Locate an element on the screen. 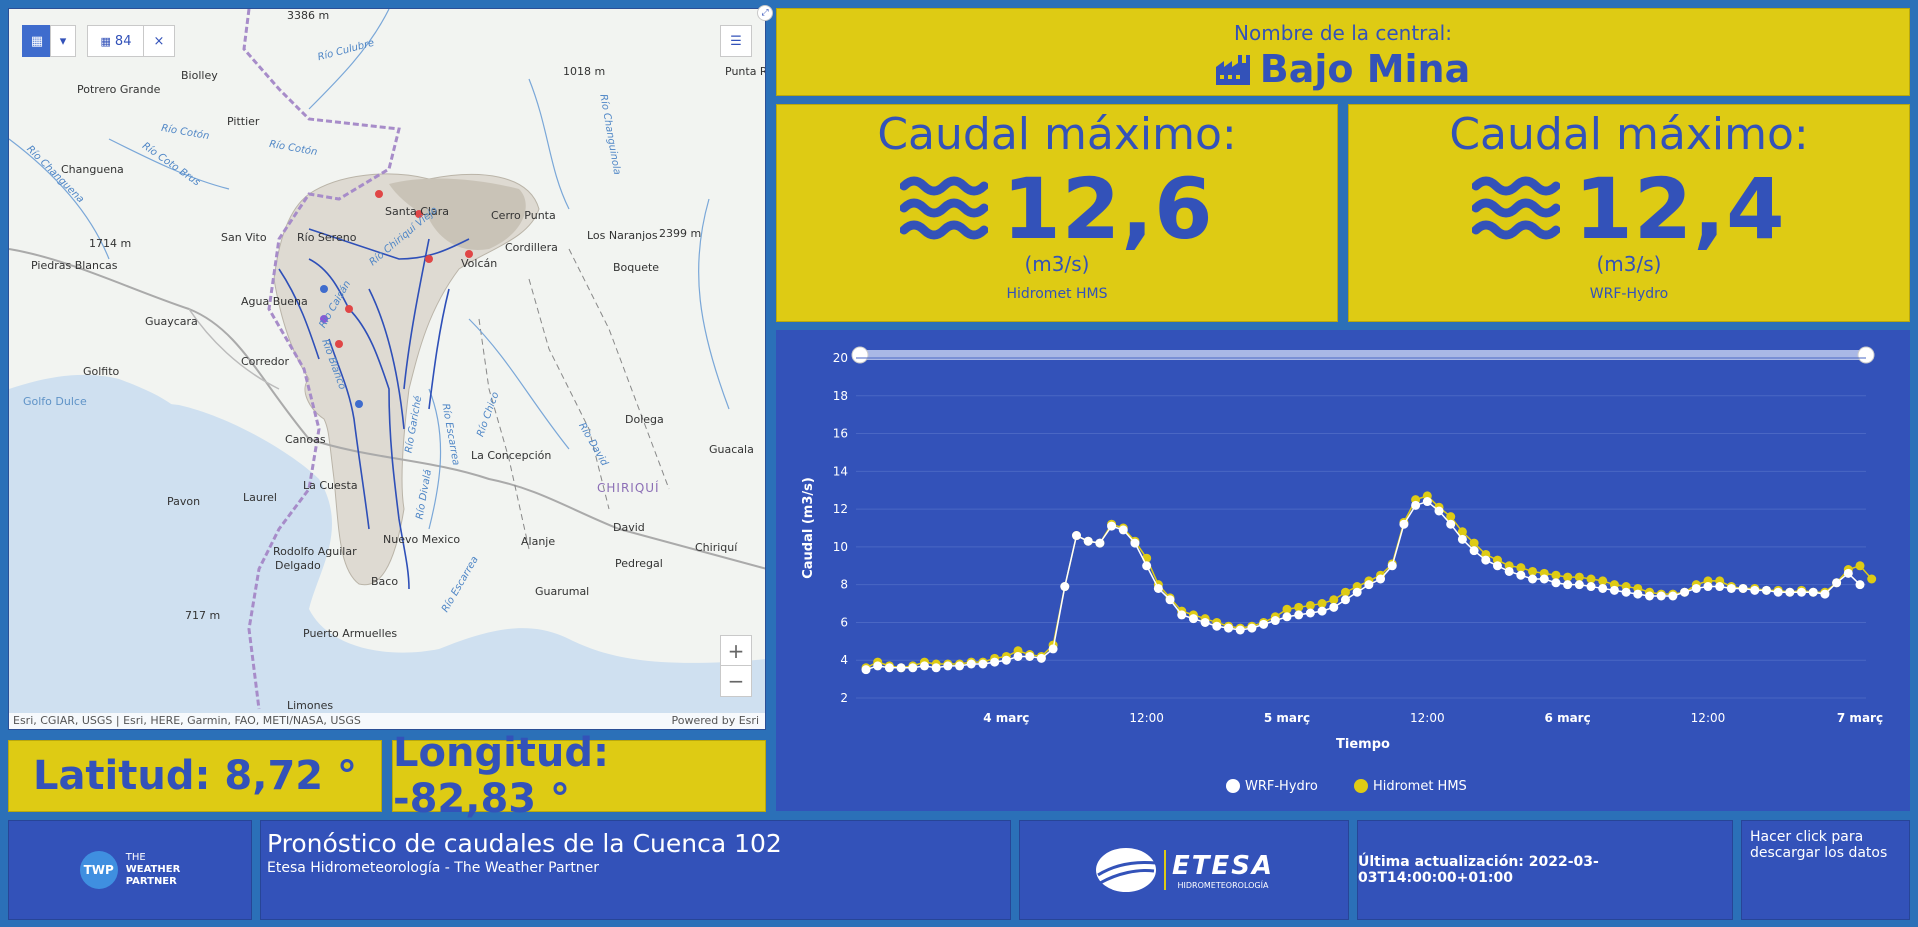 The height and width of the screenshot is (927, 1918). close-icon: × is located at coordinates (159, 41).